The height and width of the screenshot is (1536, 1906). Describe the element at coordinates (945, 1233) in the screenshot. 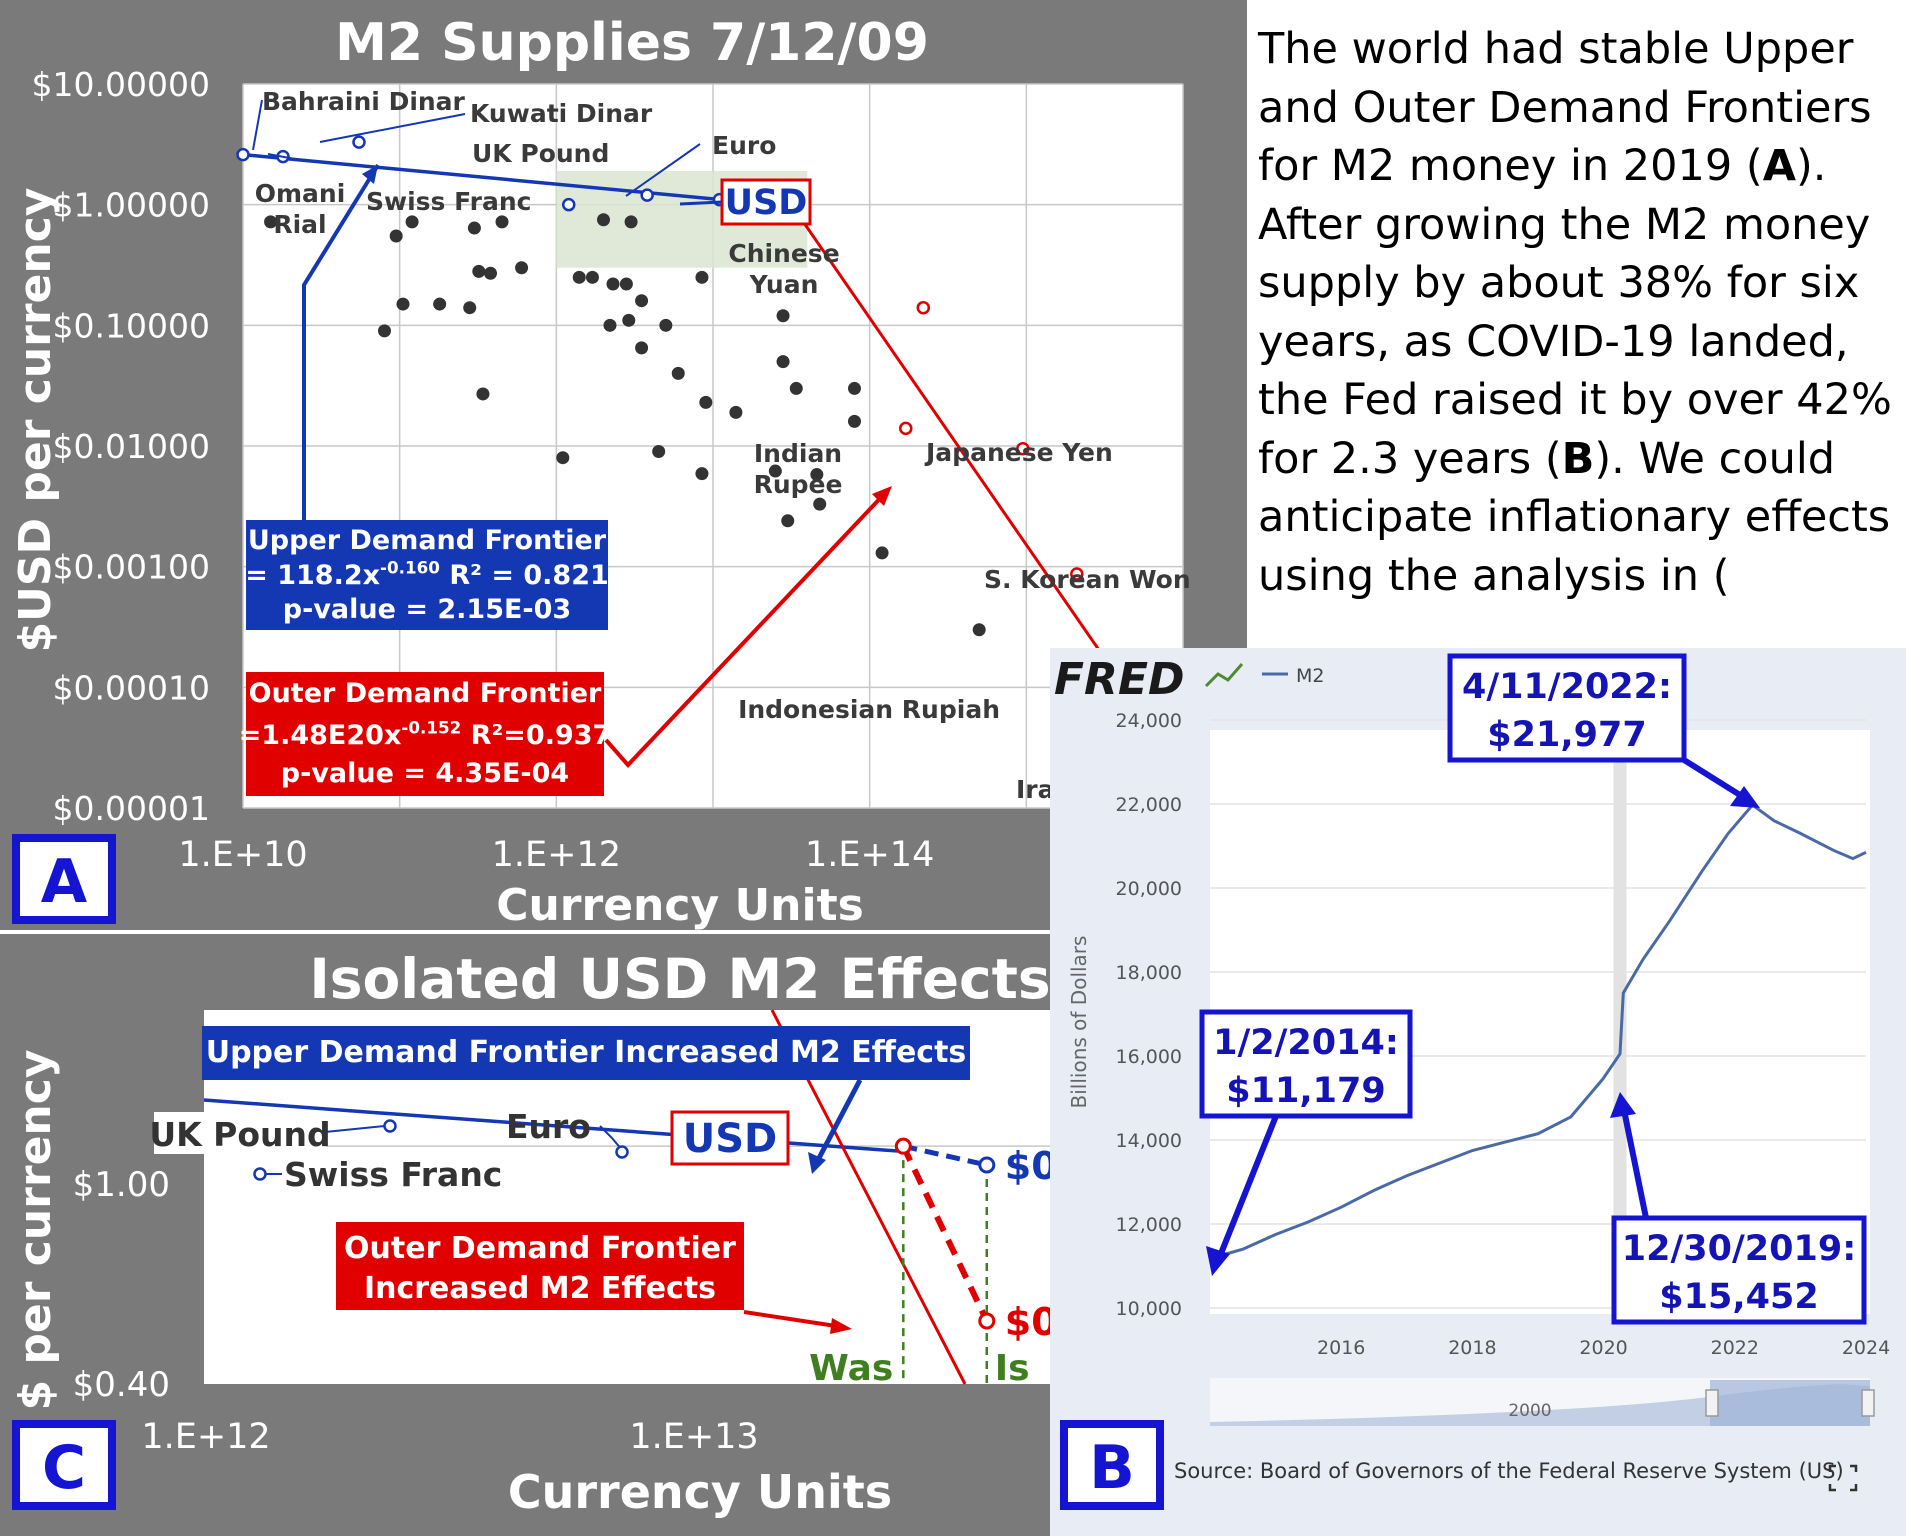

I see `panel-c-outer-effect-line` at that location.